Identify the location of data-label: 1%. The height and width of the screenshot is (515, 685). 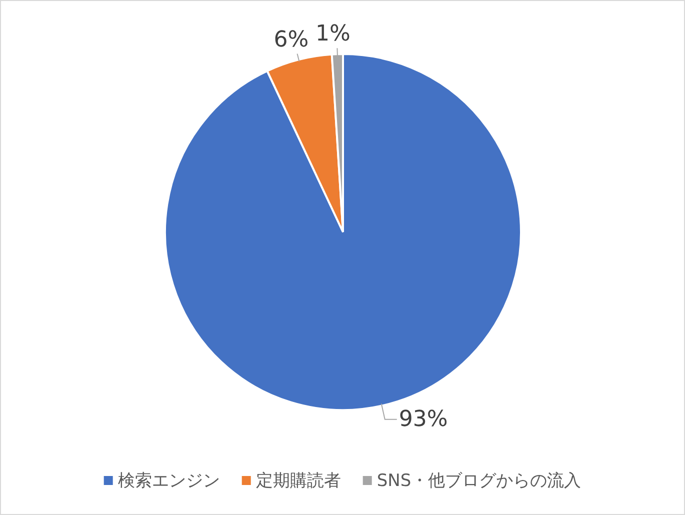
(333, 34).